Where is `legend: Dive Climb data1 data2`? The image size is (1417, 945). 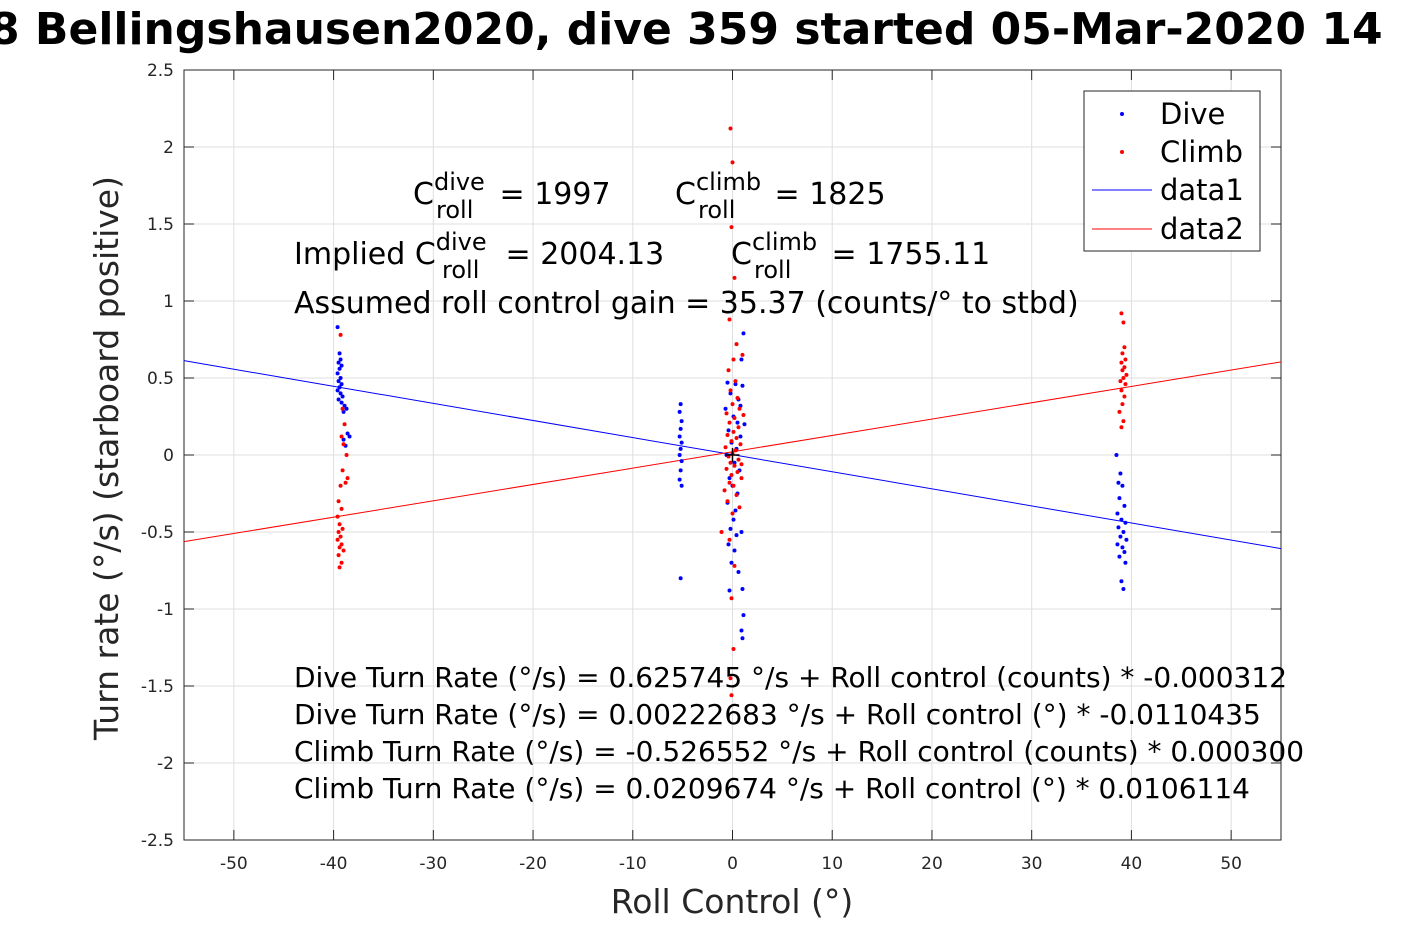 legend: Dive Climb data1 data2 is located at coordinates (1172, 171).